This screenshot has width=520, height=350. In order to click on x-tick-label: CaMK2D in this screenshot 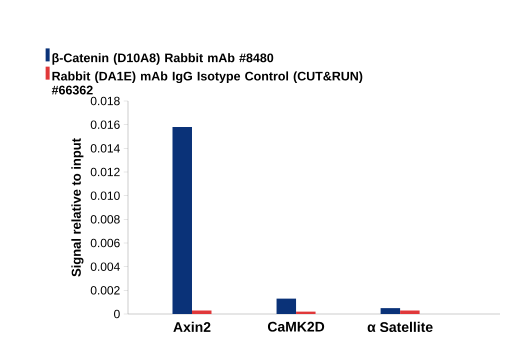, I will do `click(296, 327)`.